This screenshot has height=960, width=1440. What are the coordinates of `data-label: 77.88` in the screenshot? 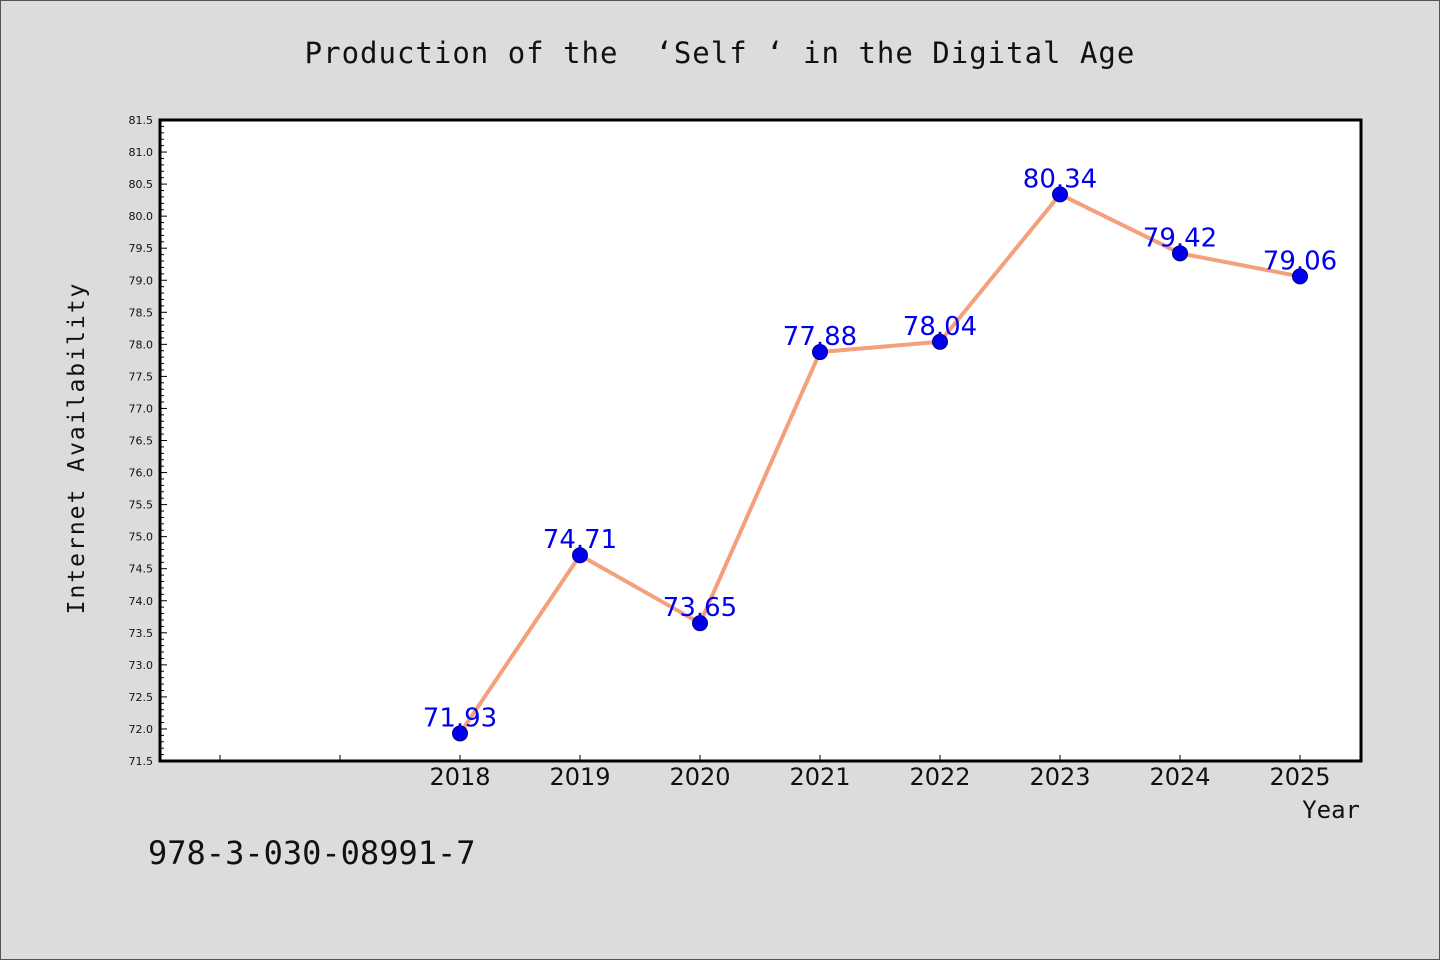 It's located at (820, 337).